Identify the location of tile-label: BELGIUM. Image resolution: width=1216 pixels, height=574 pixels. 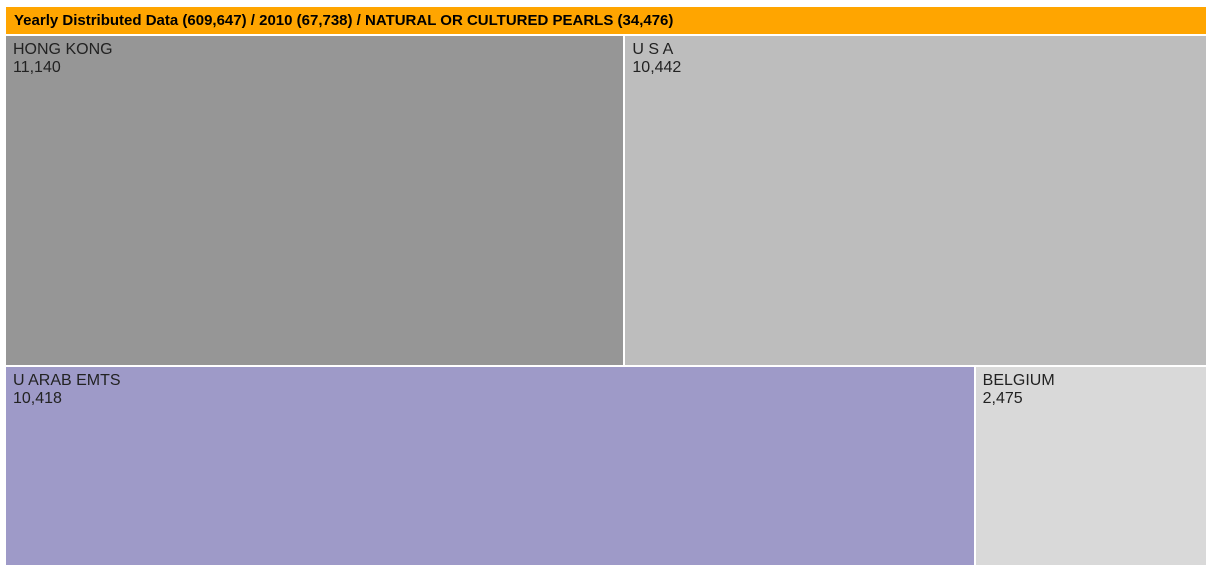
(1018, 381).